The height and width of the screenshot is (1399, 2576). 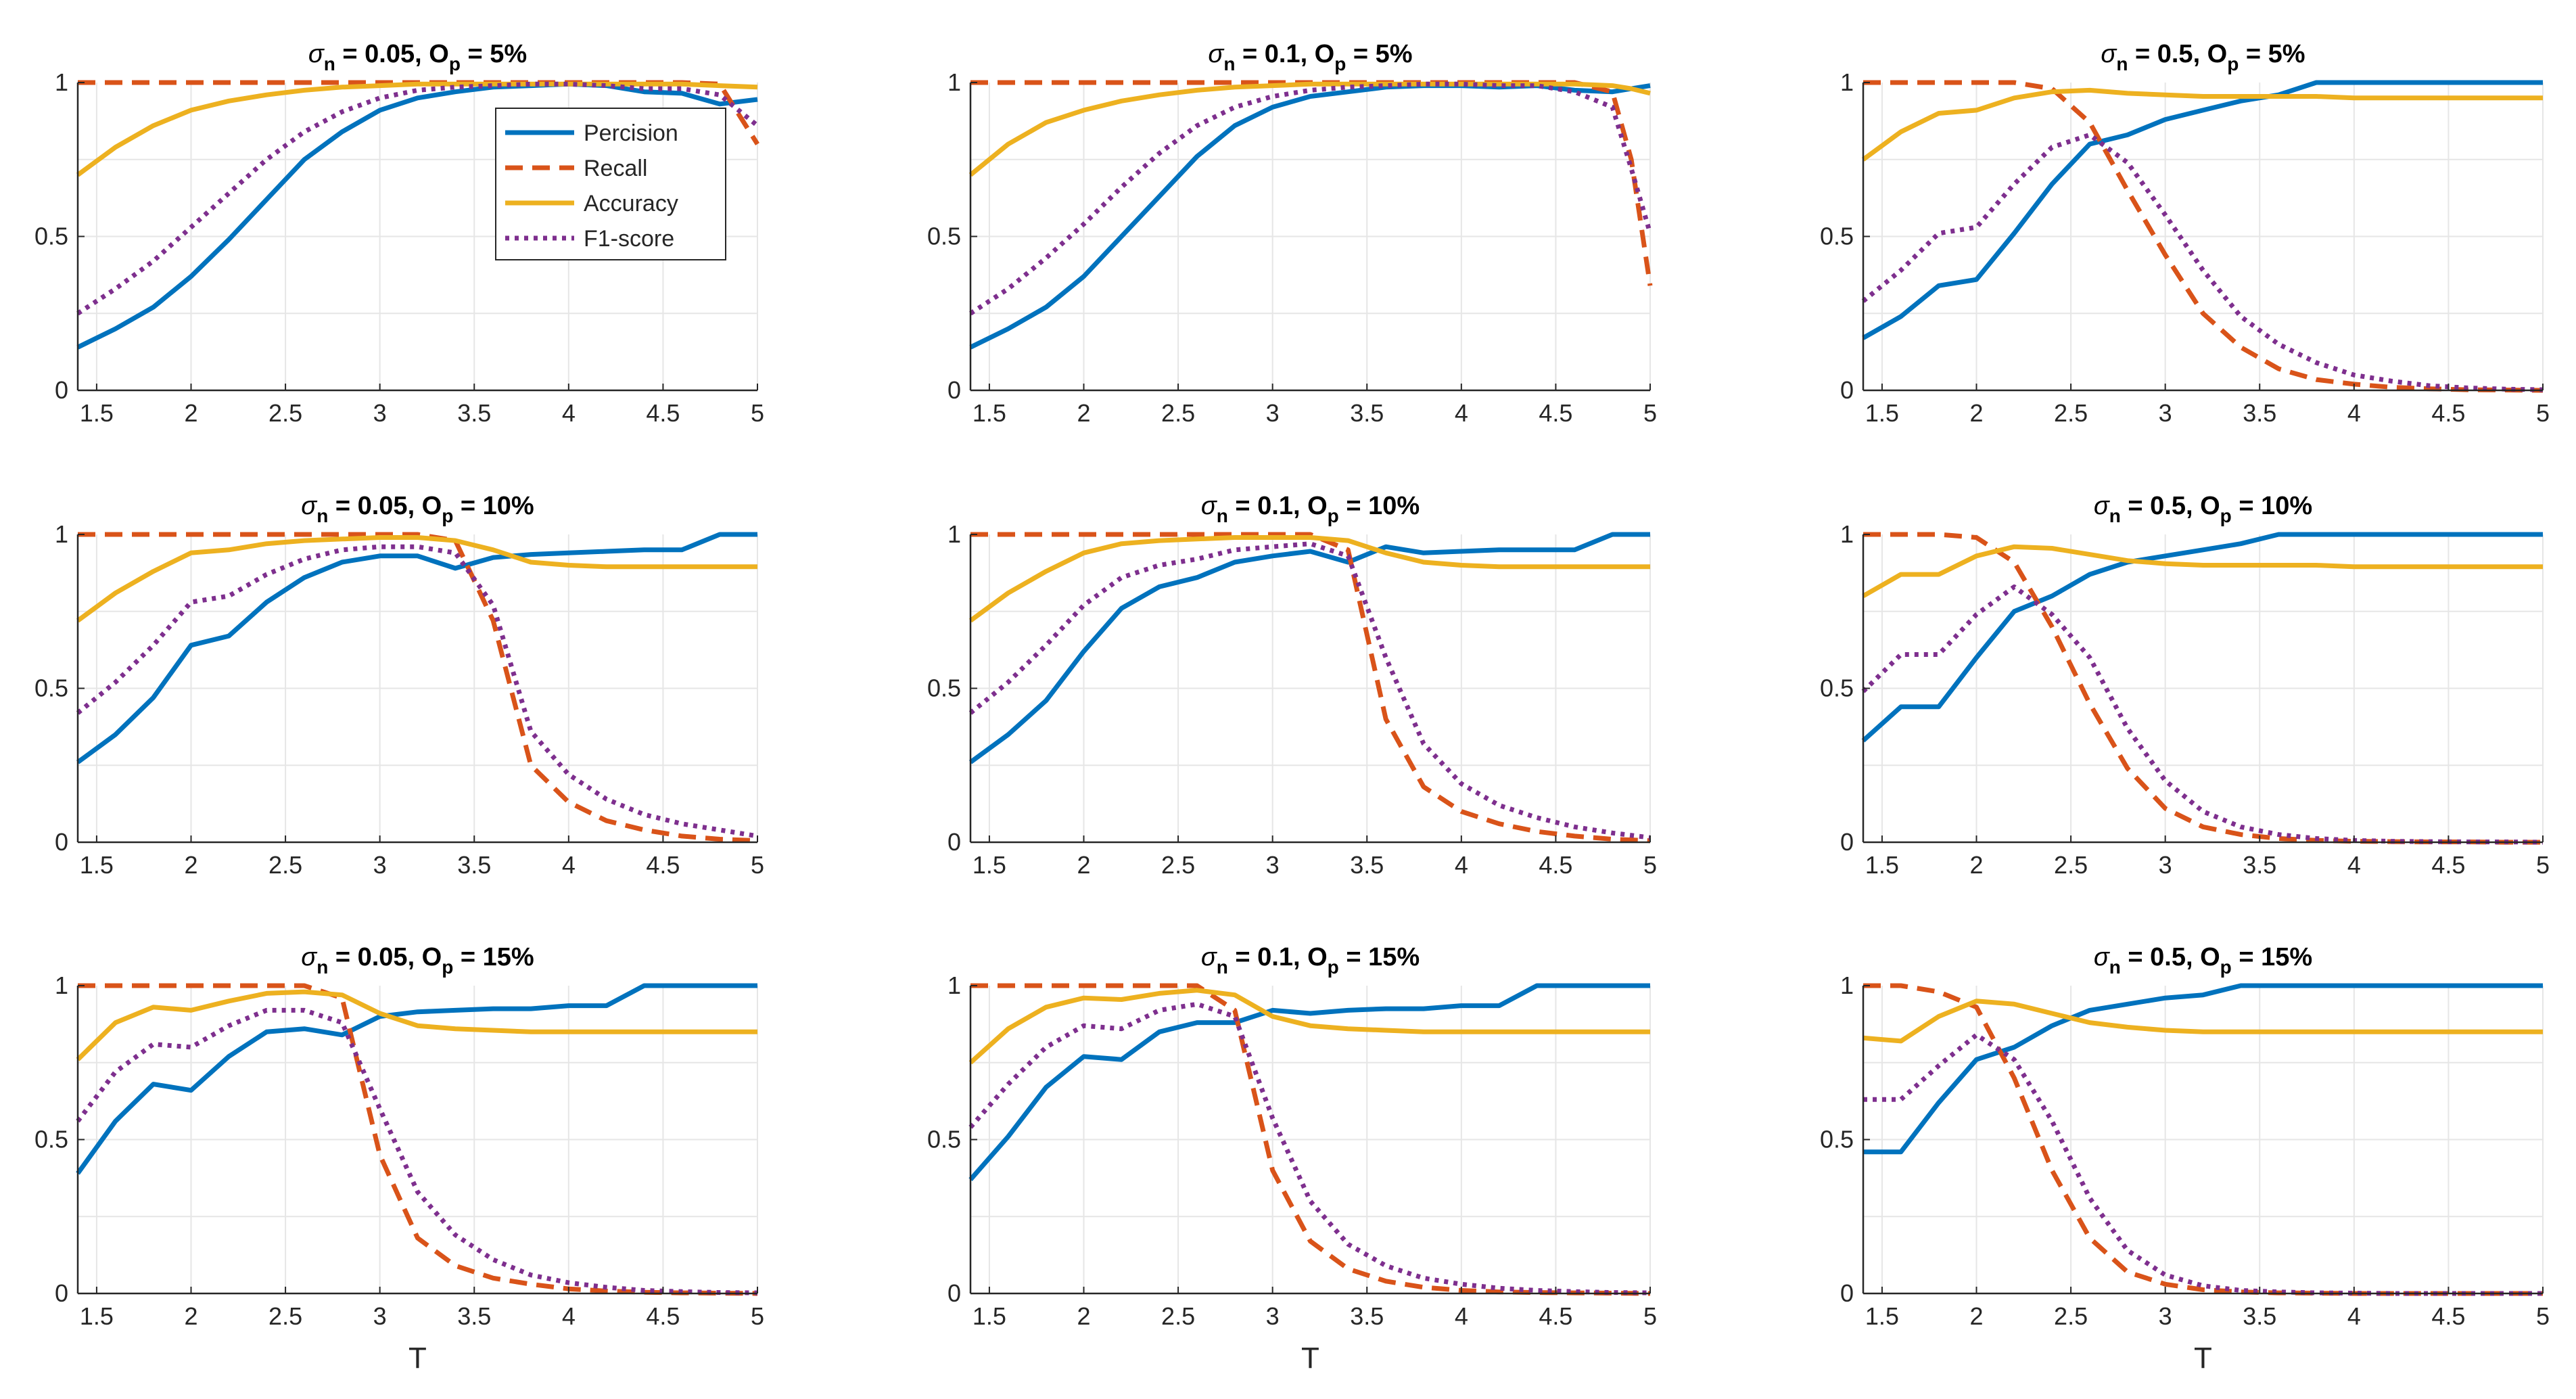 I want to click on legend-label-f1-score: F1-score, so click(x=629, y=239).